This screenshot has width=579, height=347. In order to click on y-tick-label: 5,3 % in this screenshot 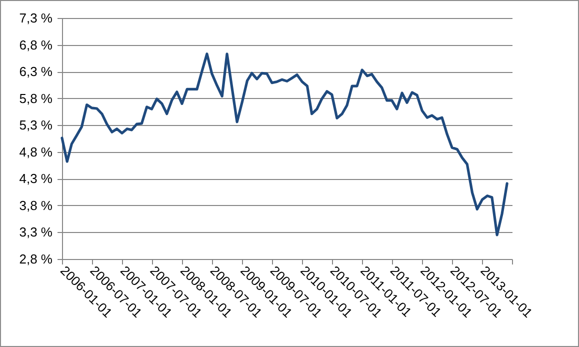, I will do `click(36, 125)`.